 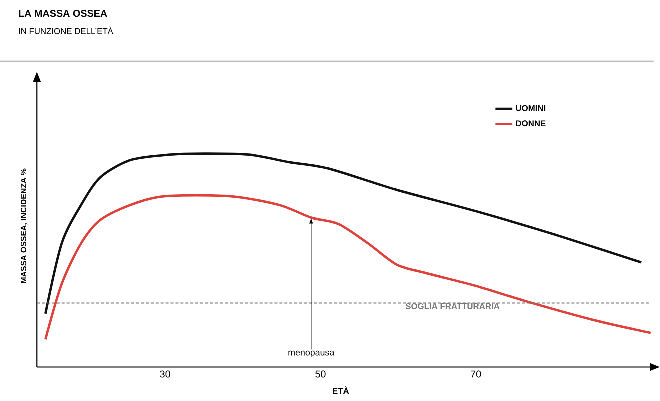 I want to click on ref-line-label: SOGLIA FRATTURARIA, so click(x=453, y=307).